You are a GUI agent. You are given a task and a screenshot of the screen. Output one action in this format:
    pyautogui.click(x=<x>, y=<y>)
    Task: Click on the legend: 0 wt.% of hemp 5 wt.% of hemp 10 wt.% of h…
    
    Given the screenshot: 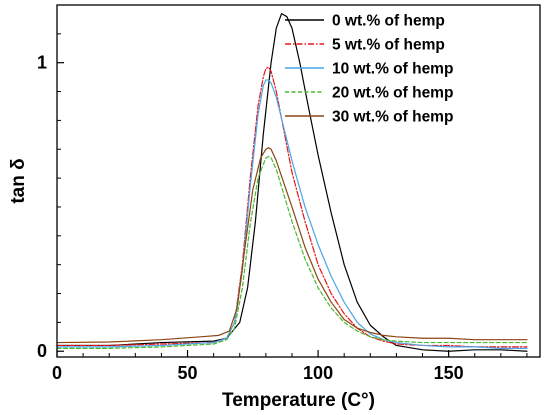 What is the action you would take?
    pyautogui.click(x=369, y=69)
    